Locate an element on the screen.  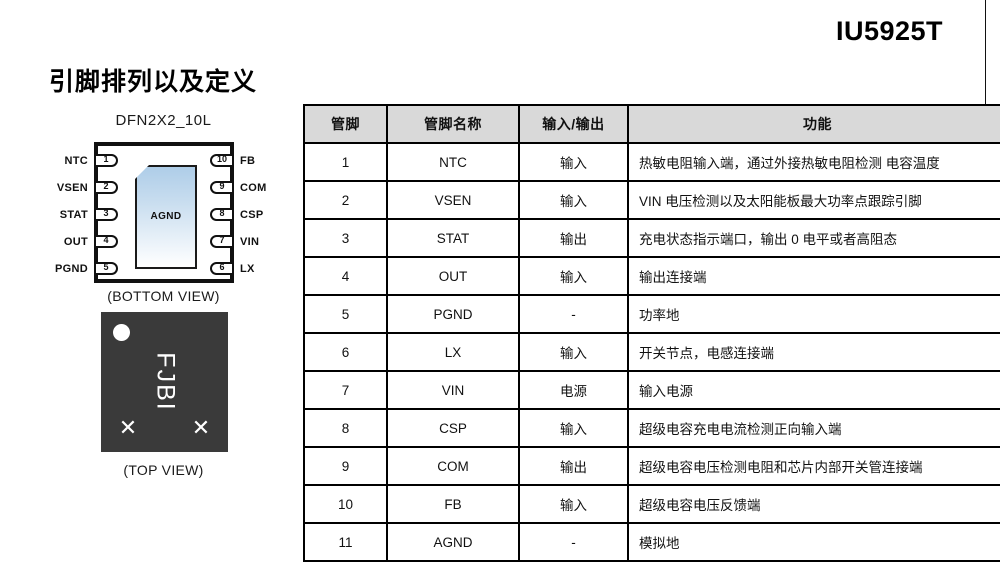
cell-pin-name: LX is located at coordinates (453, 352).